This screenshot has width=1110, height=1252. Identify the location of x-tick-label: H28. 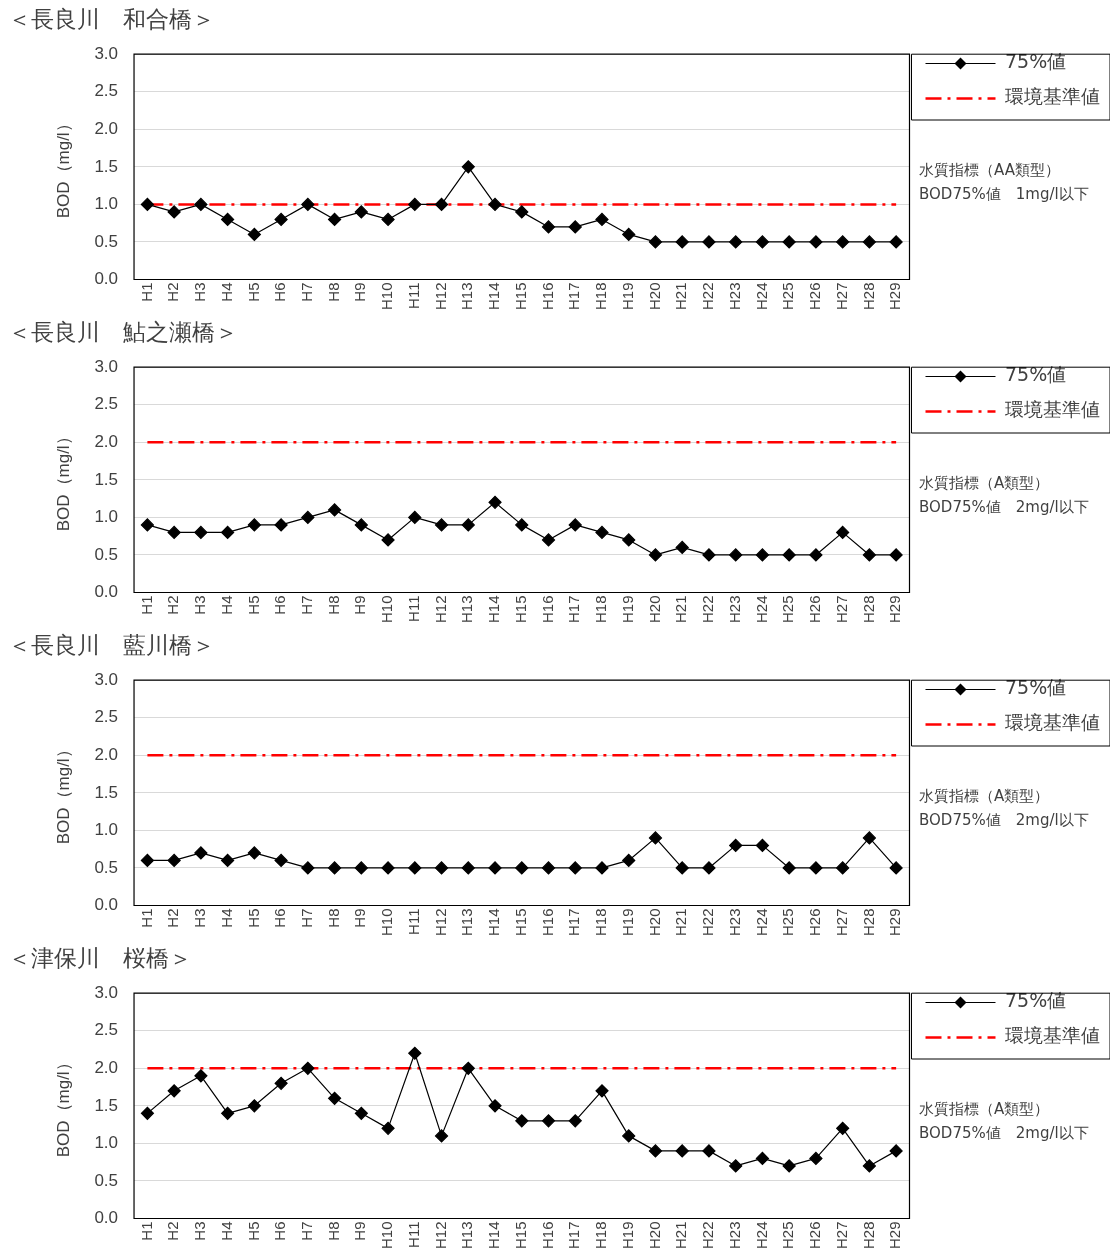
(868, 609).